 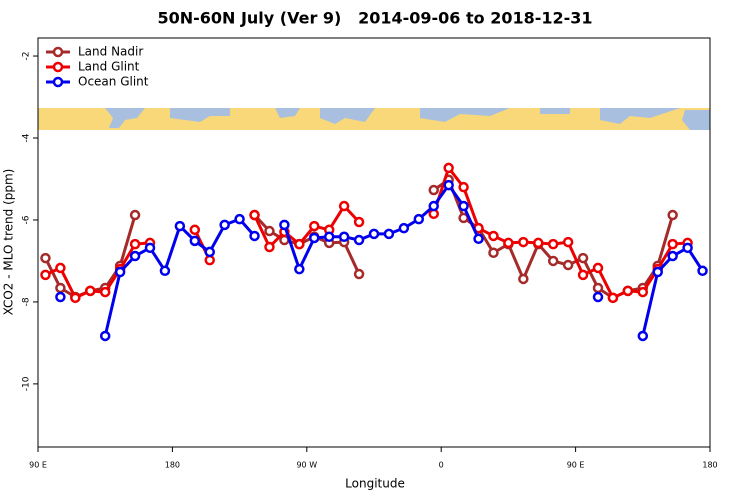 What do you see at coordinates (27, 137) in the screenshot?
I see `y-tick-label: -4` at bounding box center [27, 137].